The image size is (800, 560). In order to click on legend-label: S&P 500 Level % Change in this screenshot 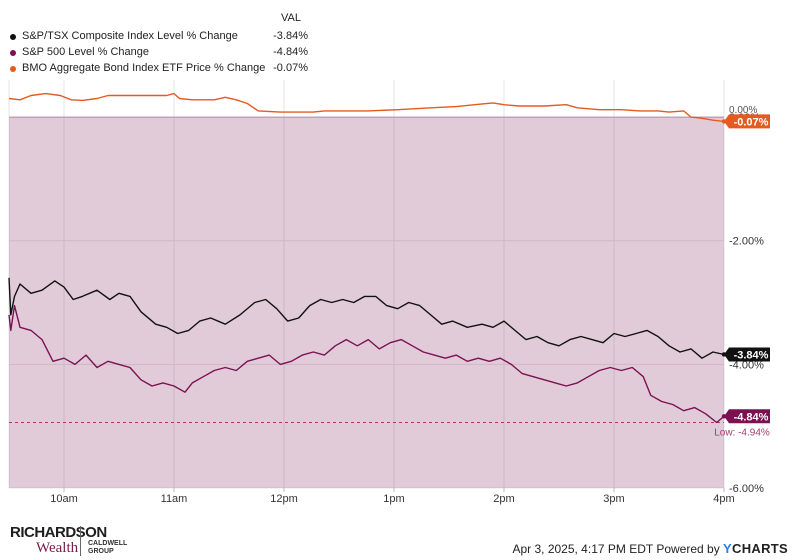, I will do `click(85, 52)`.